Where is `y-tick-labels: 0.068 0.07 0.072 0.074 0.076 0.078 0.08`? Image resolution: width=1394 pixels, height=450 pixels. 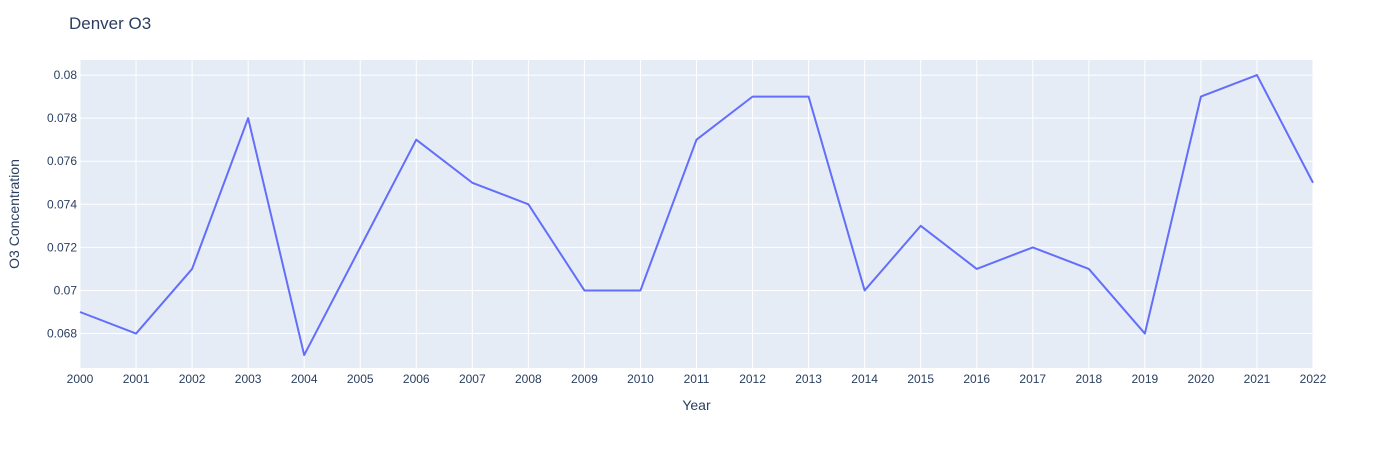
y-tick-labels: 0.068 0.07 0.072 0.074 0.076 0.078 0.08 is located at coordinates (62, 204).